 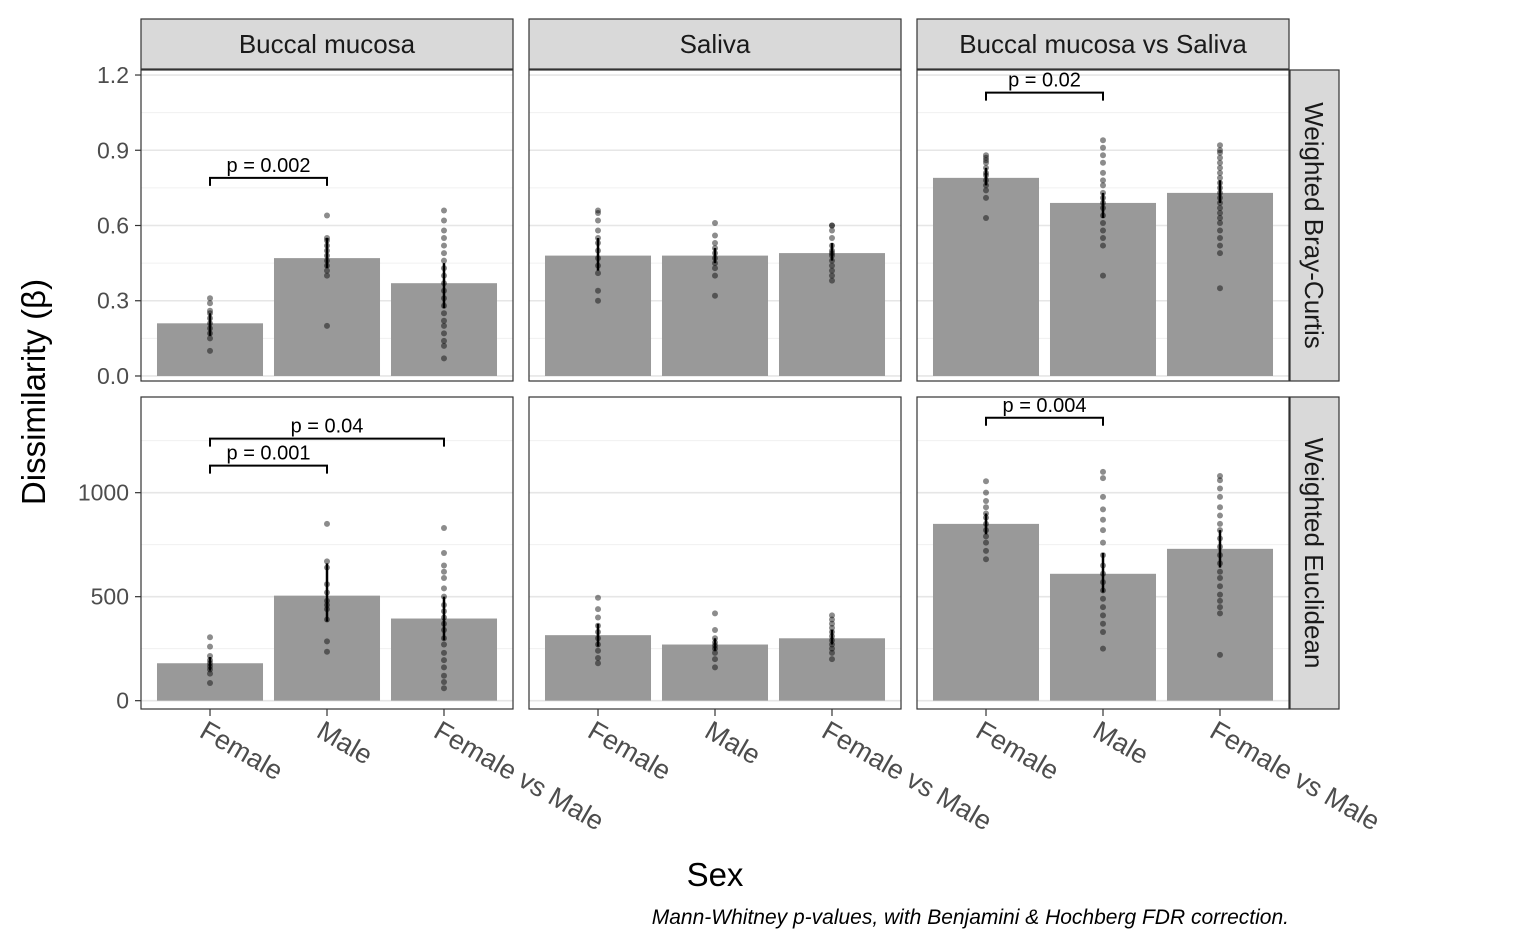 I want to click on row-strip-label: Weighted Bray-Curtis, so click(x=1314, y=225).